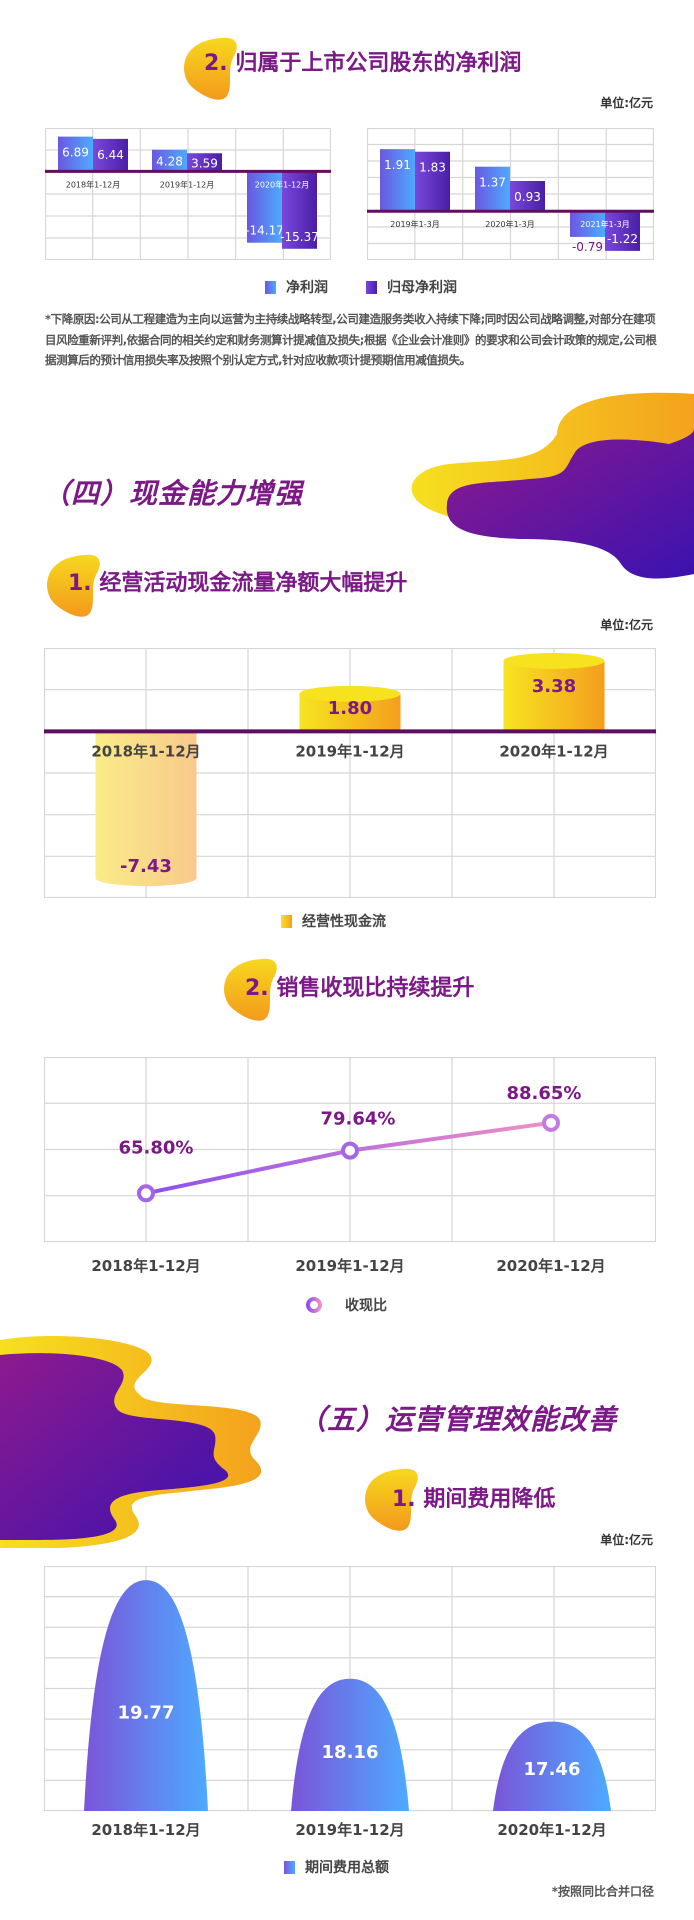 This screenshot has height=1920, width=694. I want to click on legend-label-parent-net-profit: 归母净利润, so click(422, 288).